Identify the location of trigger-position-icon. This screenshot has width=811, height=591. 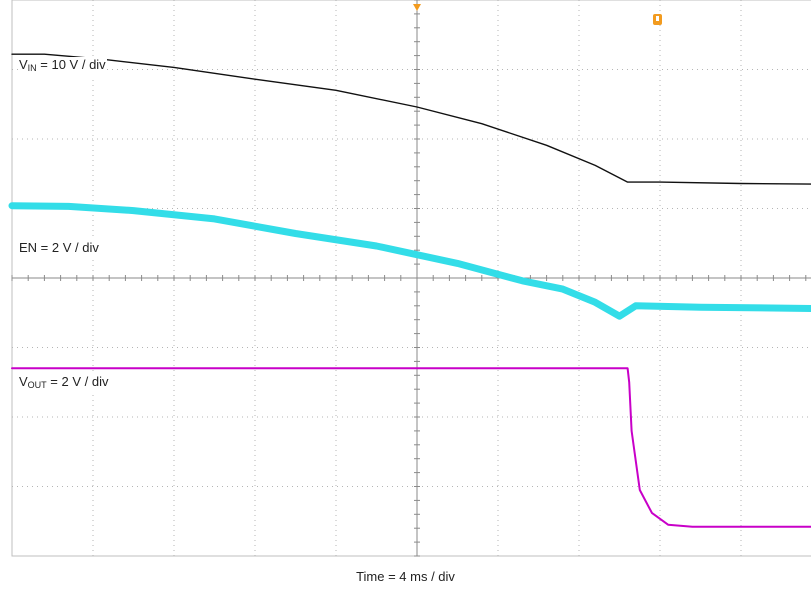
(417, 7).